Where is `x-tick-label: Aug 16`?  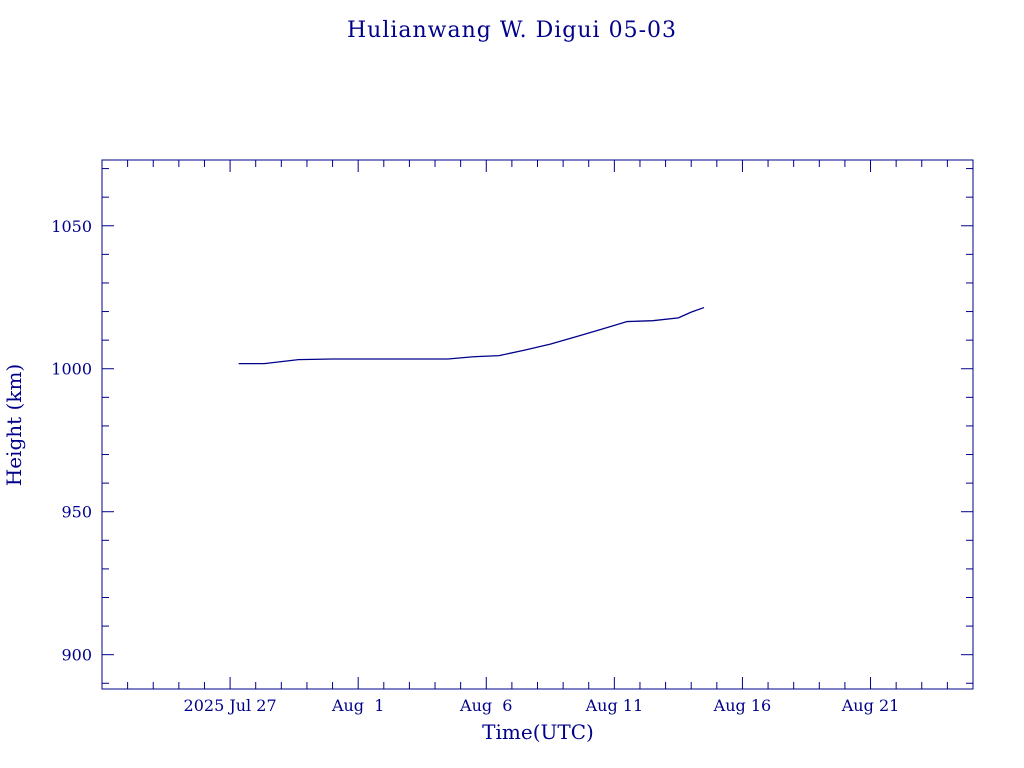
x-tick-label: Aug 16 is located at coordinates (742, 705).